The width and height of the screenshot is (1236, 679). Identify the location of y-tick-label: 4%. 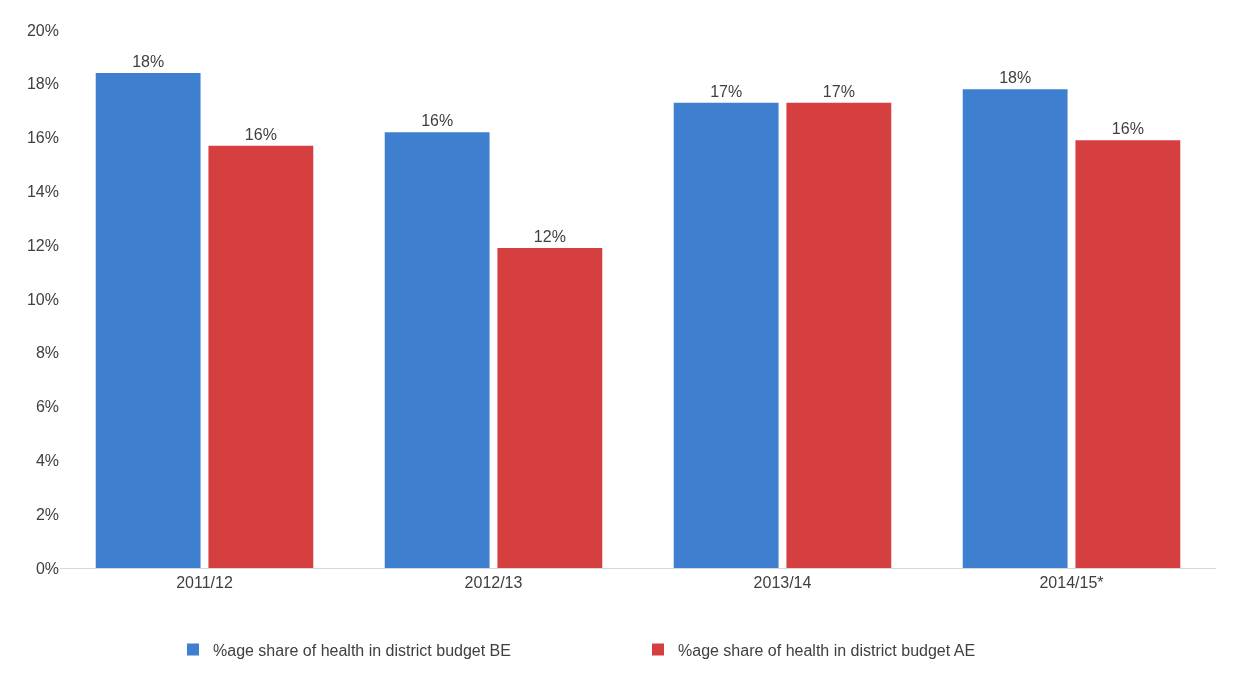
(47, 460).